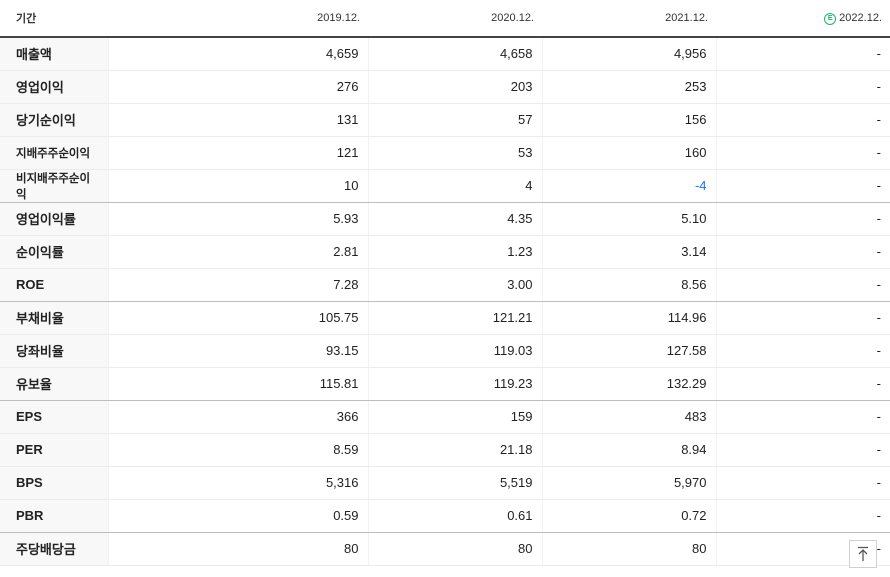 This screenshot has width=890, height=577. What do you see at coordinates (629, 351) in the screenshot?
I see `table-cell: 127.58` at bounding box center [629, 351].